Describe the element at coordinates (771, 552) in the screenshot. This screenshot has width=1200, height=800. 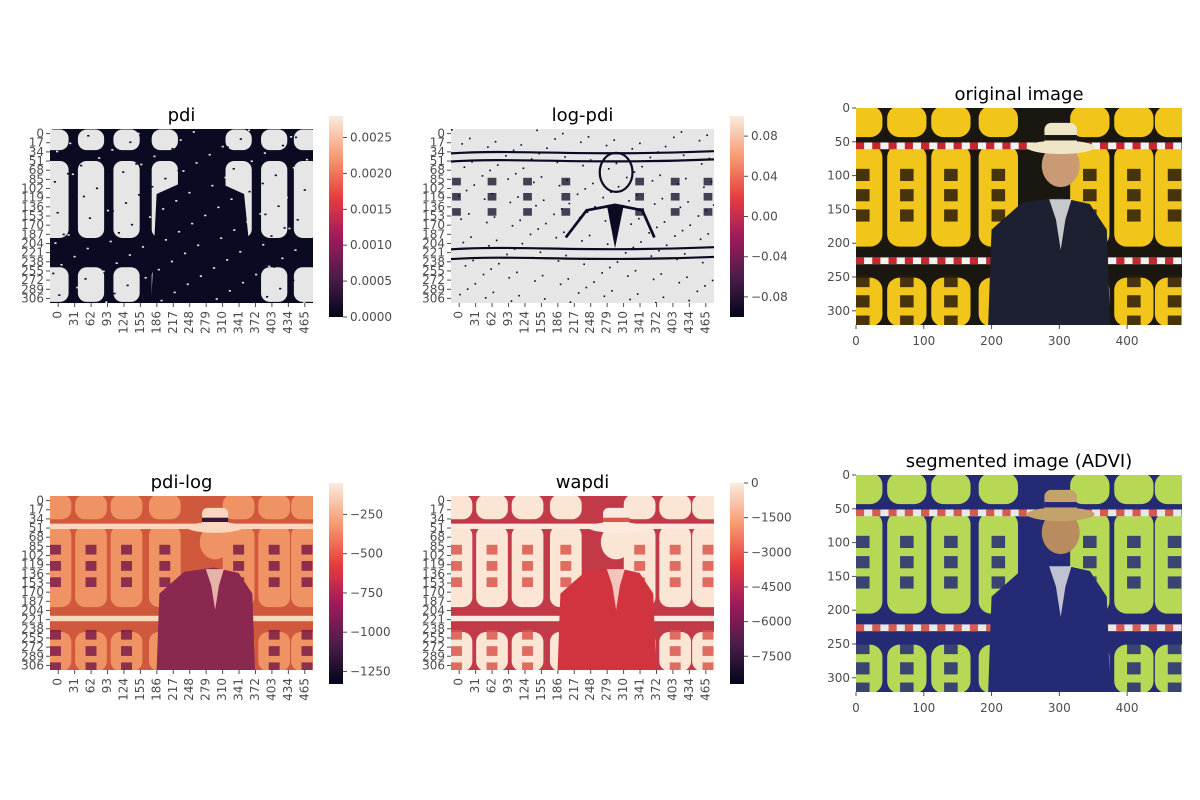
I see `colorbar-tick-label: −3000` at that location.